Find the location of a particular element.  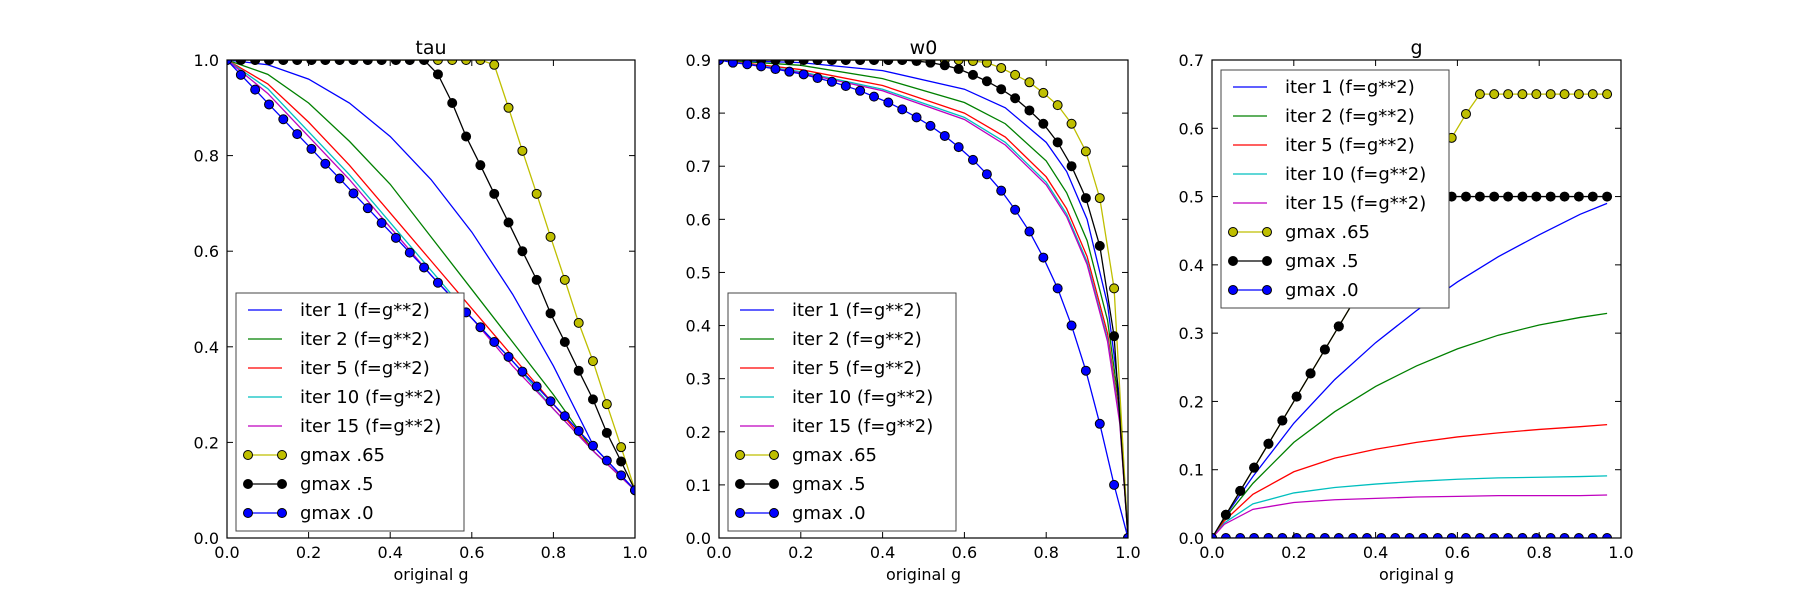

legend-label: iter 10 (f=g**2) is located at coordinates (862, 397).